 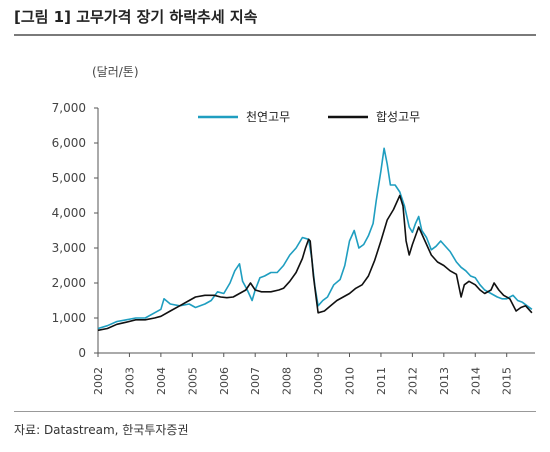 I want to click on title-divider, so click(x=275, y=35).